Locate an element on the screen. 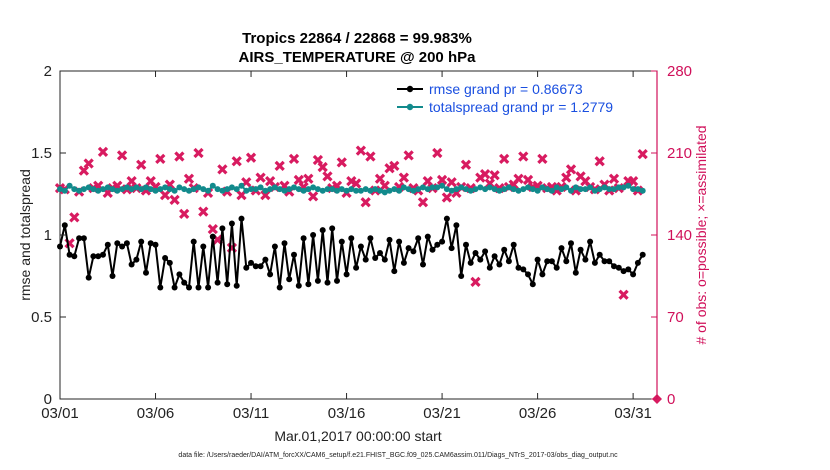 Image resolution: width=830 pixels, height=470 pixels. y-axis-label-right: # of obs: o=possible; ×=assimilated is located at coordinates (701, 234).